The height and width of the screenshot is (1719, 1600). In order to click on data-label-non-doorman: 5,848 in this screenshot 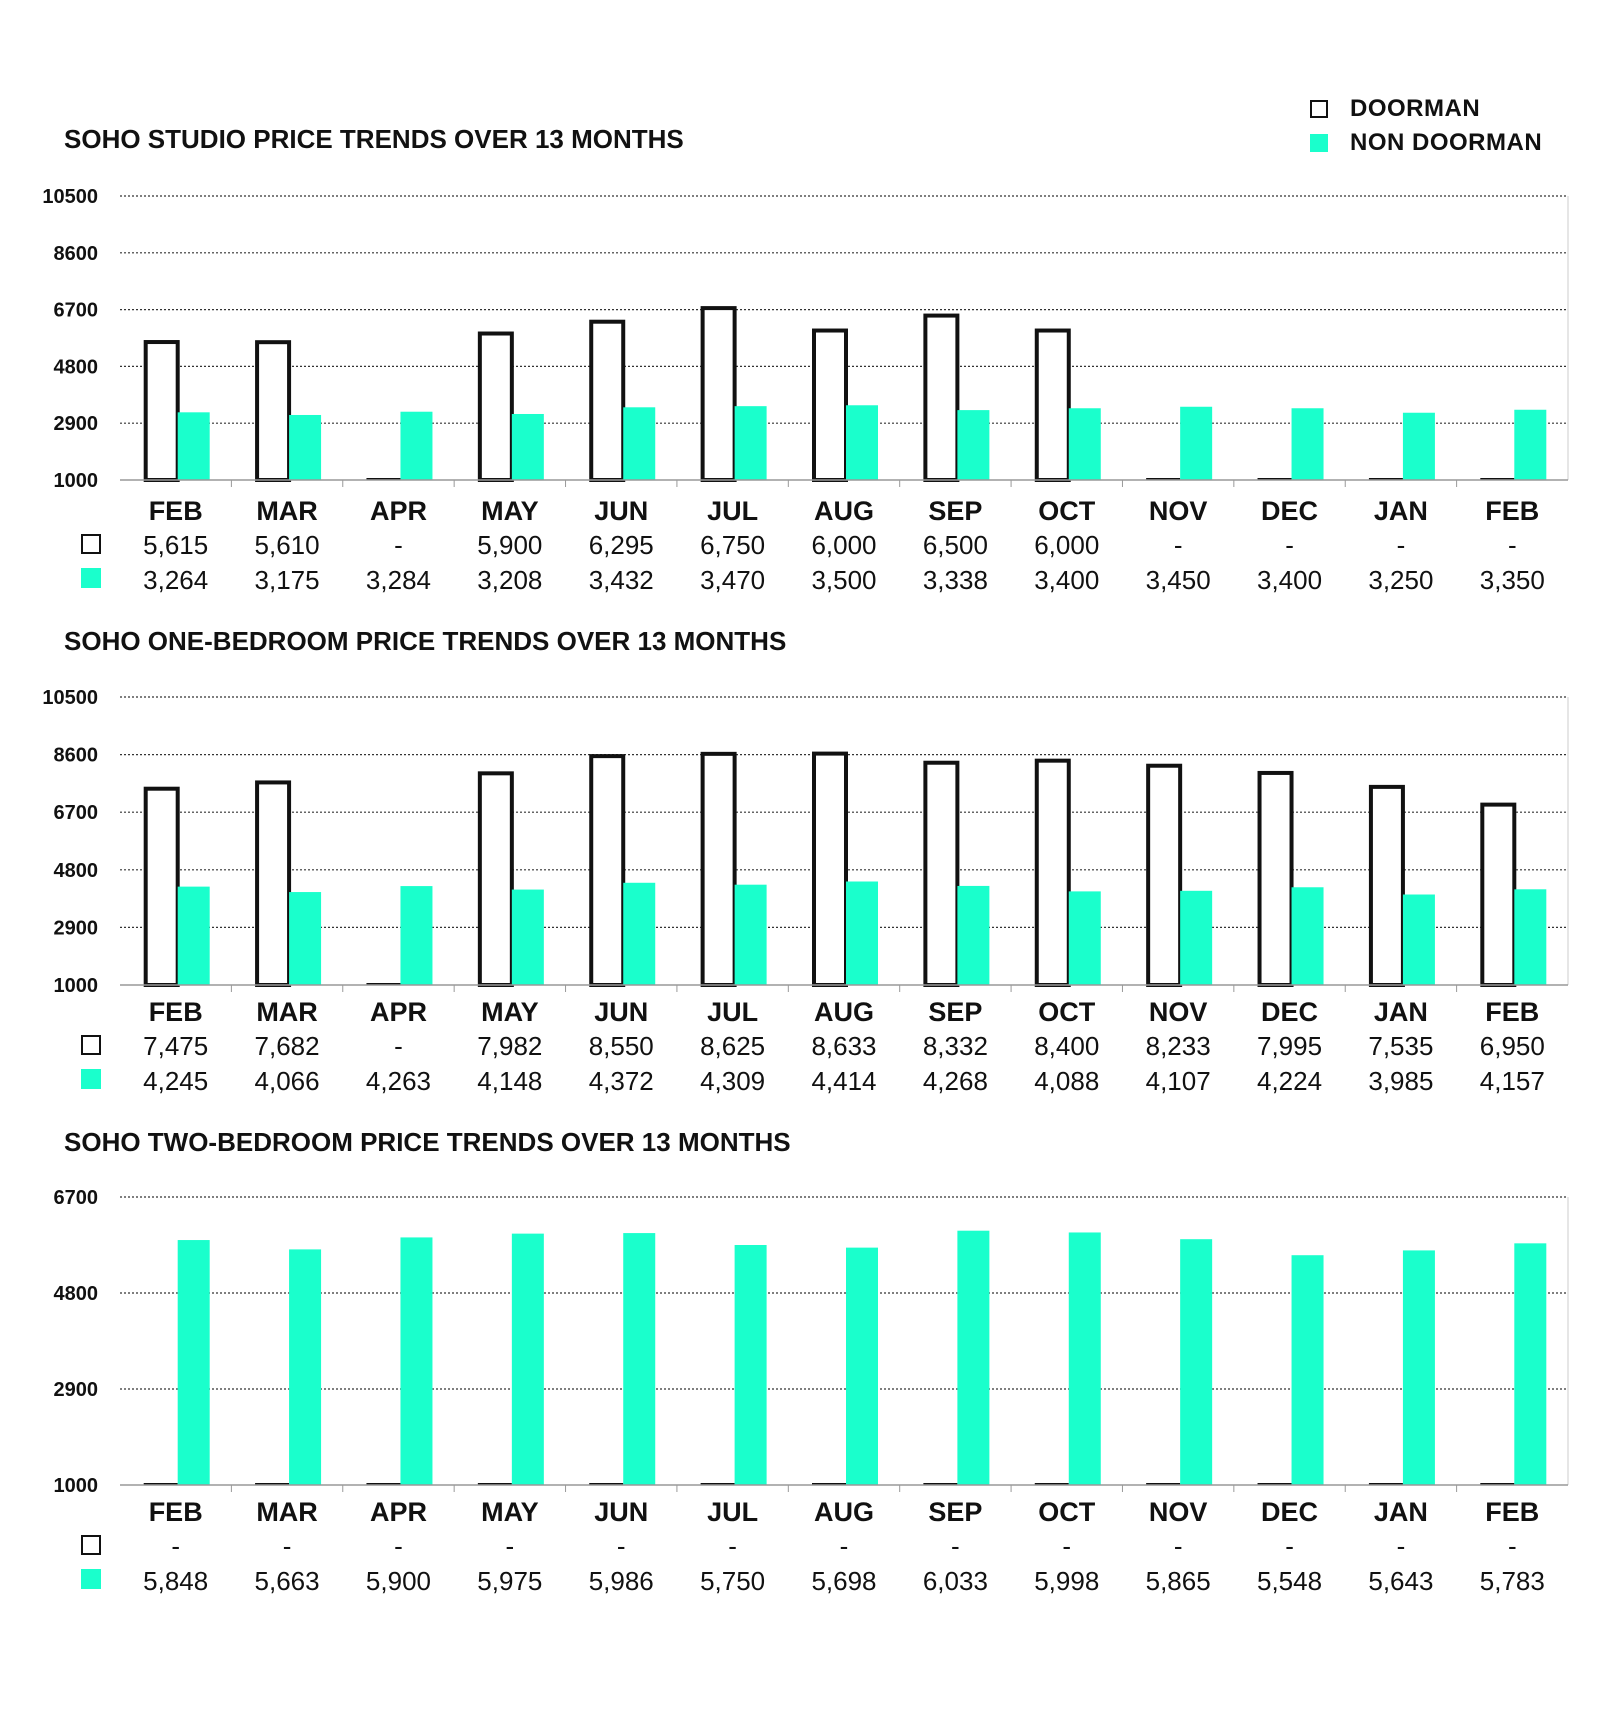, I will do `click(175, 1581)`.